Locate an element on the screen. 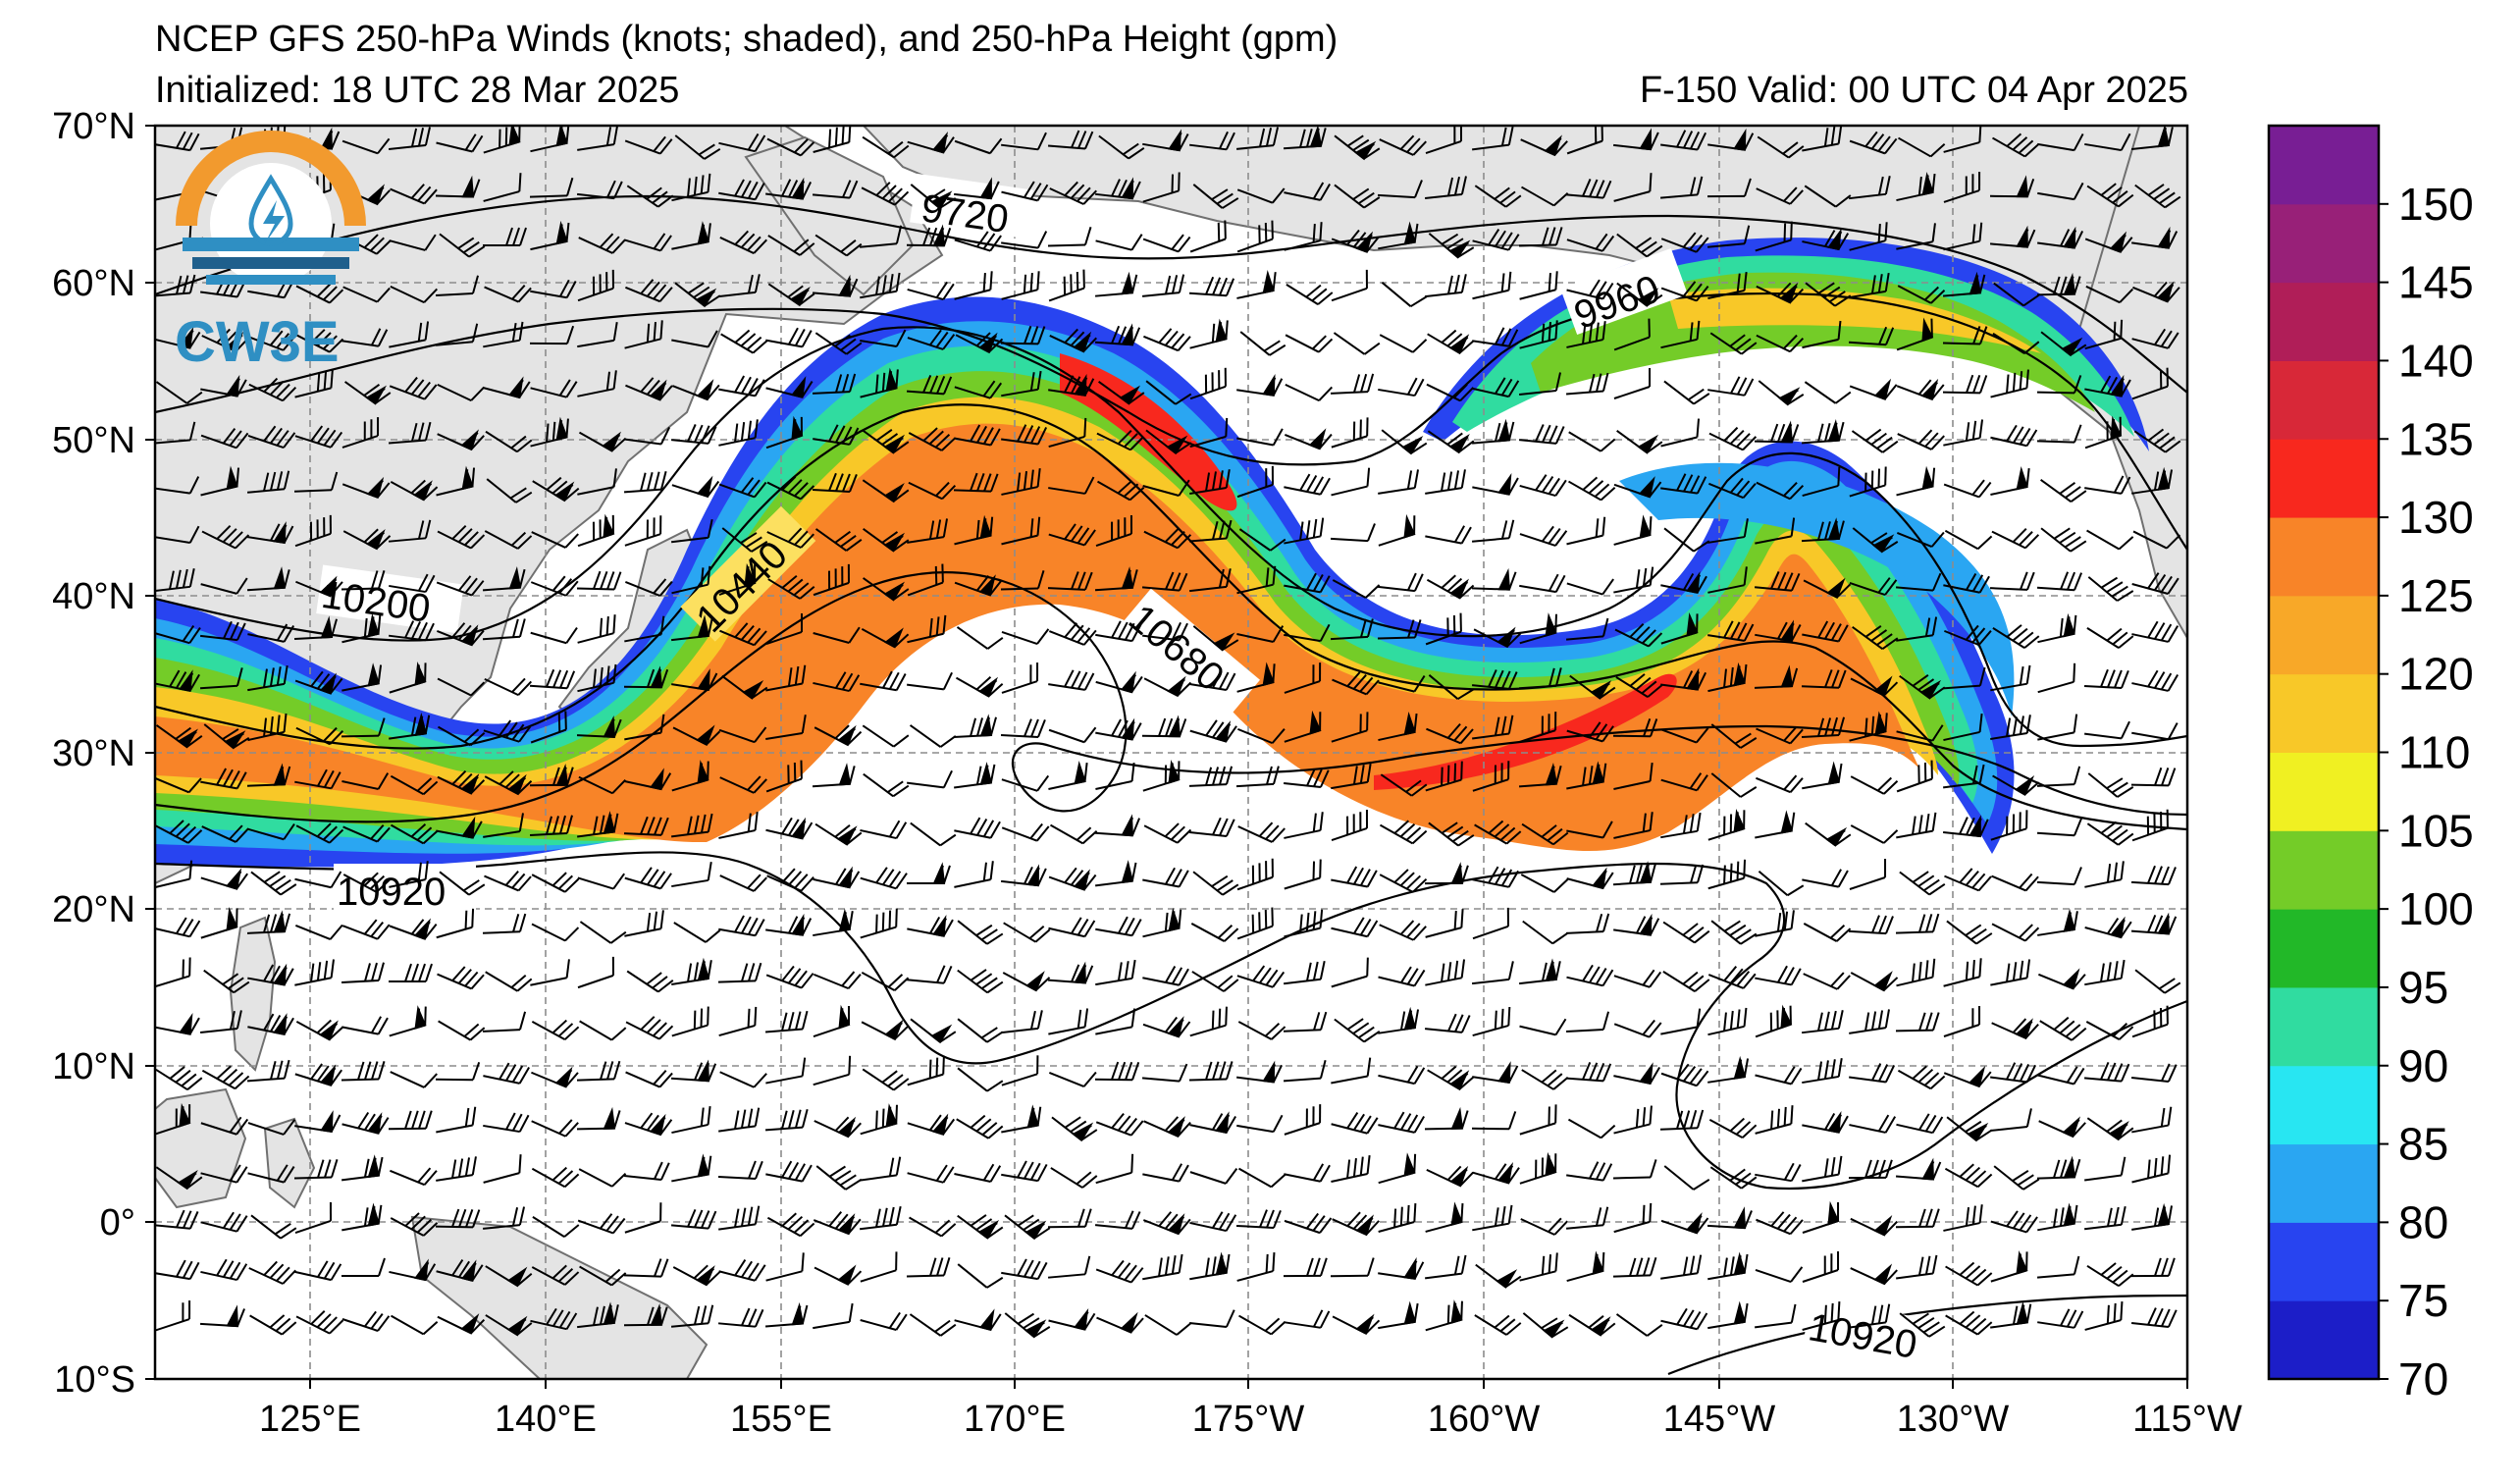  lat-label: 20°N is located at coordinates (93, 909).